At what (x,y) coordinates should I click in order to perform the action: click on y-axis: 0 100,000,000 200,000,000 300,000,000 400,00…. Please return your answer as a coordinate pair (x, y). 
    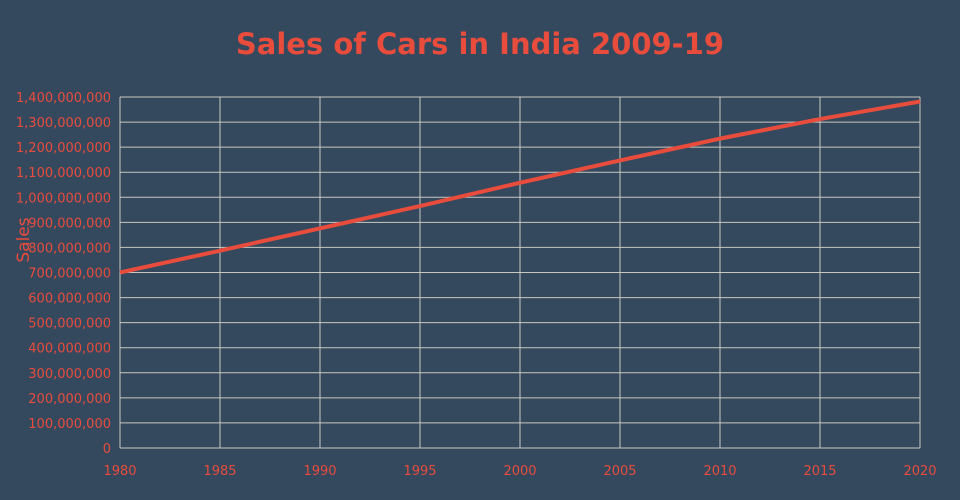
    Looking at the image, I should click on (63, 274).